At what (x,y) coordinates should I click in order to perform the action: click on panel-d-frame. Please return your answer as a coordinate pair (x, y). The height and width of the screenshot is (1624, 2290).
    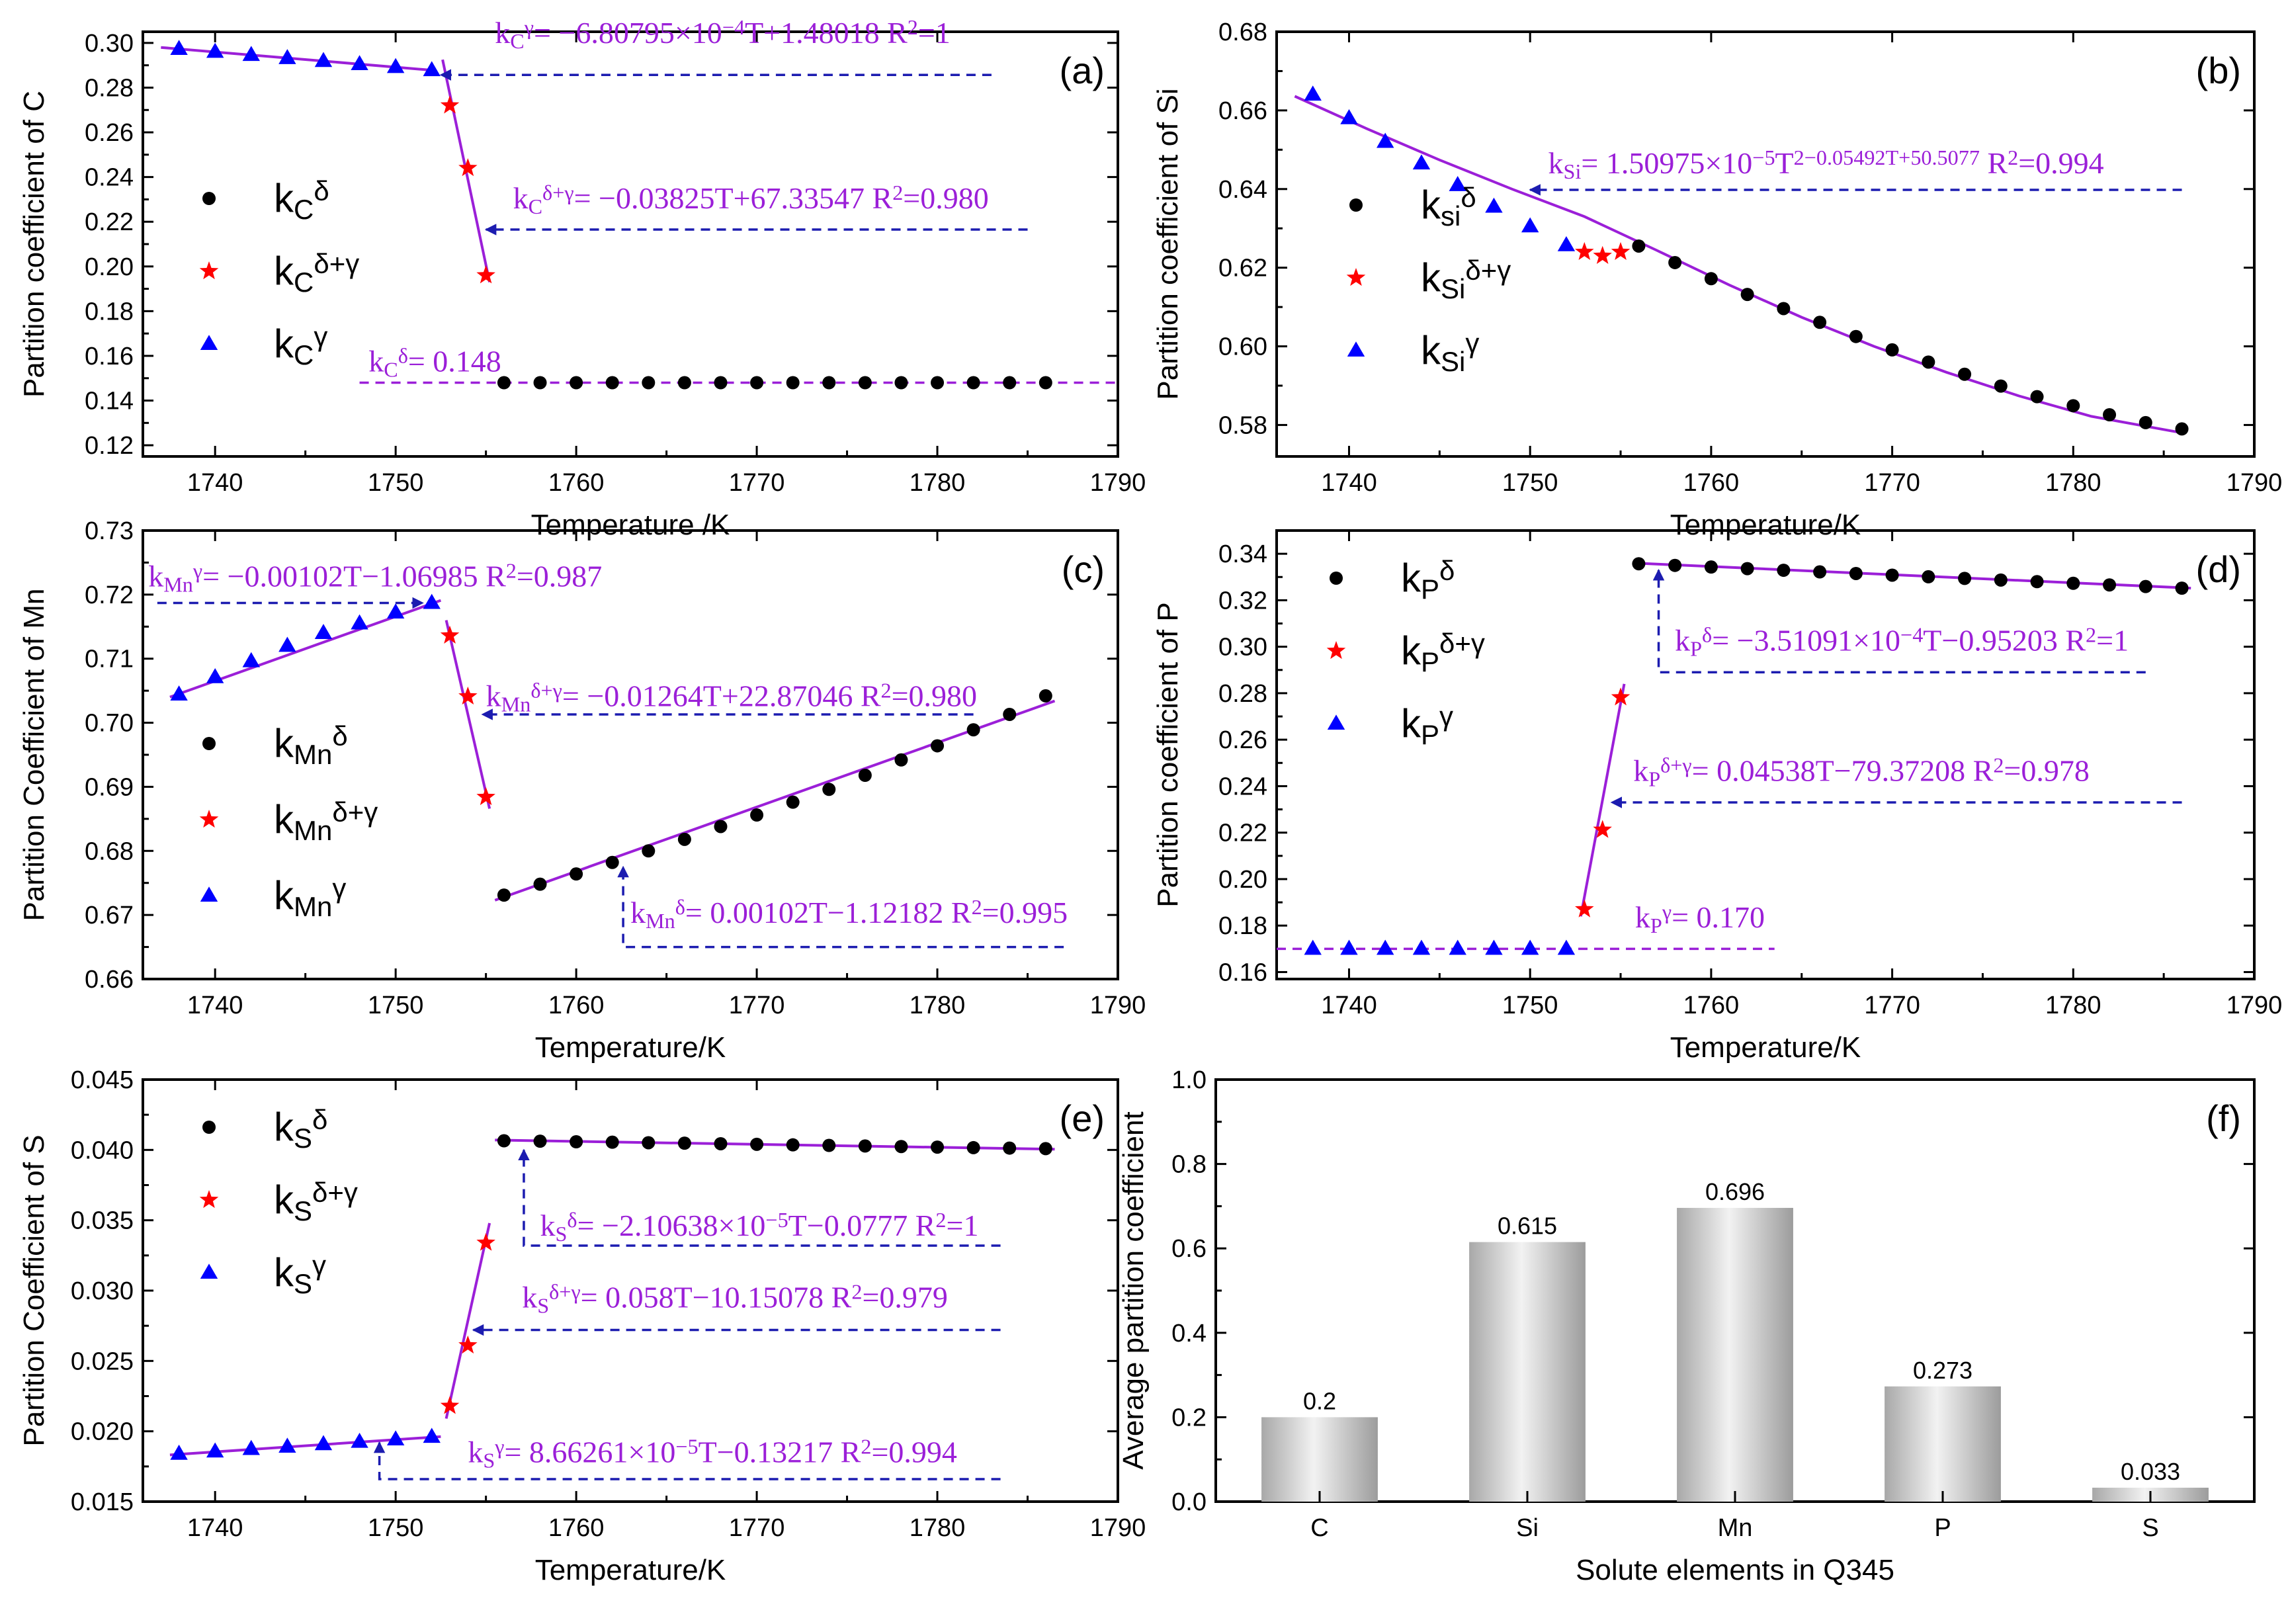
    Looking at the image, I should click on (1766, 754).